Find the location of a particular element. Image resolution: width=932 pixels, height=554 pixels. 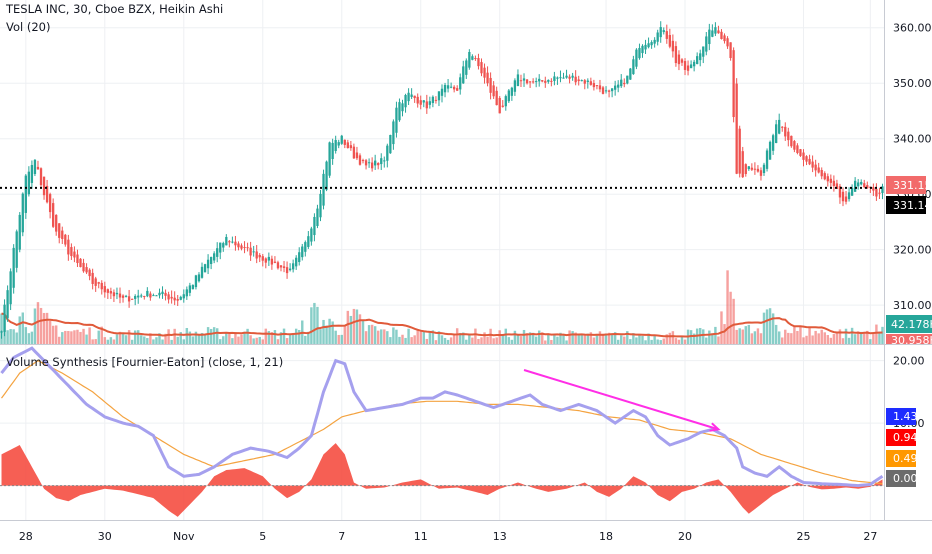

price-tick-label: 350.00 is located at coordinates (912, 83).